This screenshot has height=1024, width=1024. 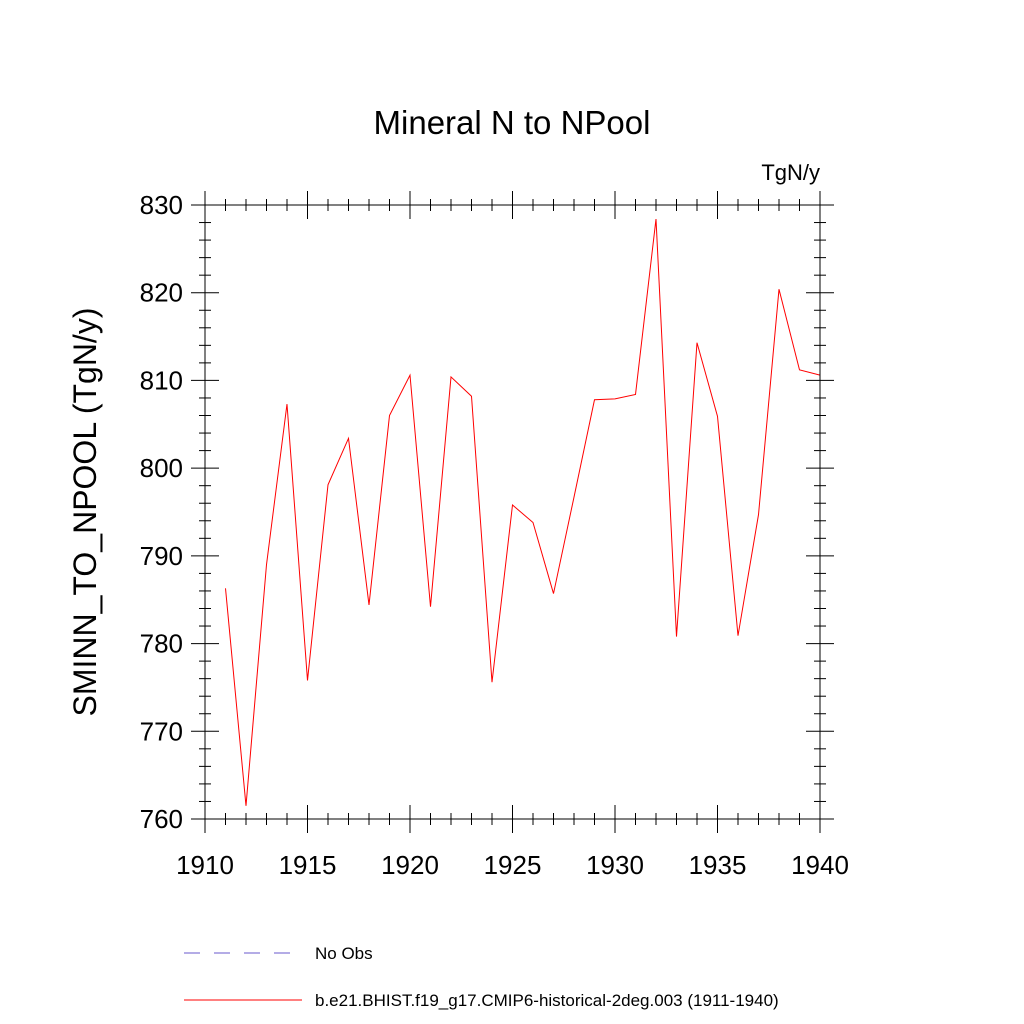 I want to click on y-tick-label: 760, so click(x=161, y=819).